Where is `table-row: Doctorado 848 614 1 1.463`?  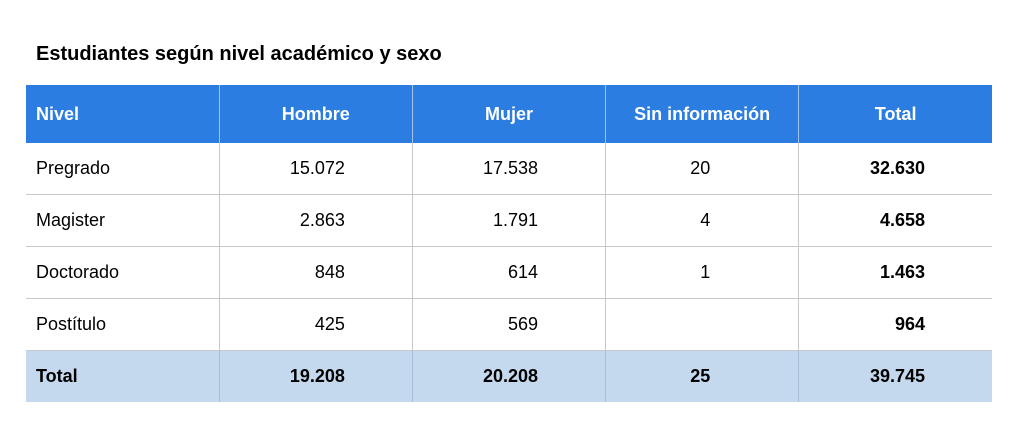
table-row: Doctorado 848 614 1 1.463 is located at coordinates (509, 272).